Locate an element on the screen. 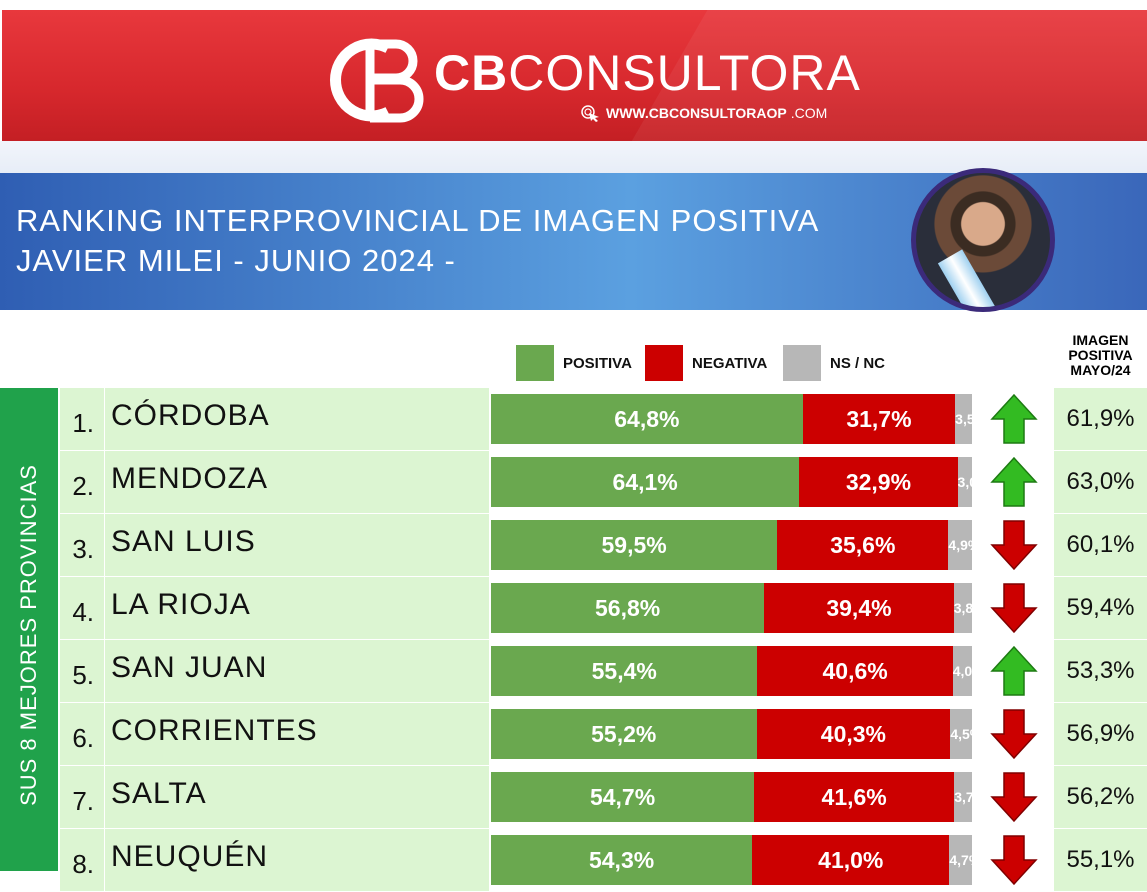 Image resolution: width=1147 pixels, height=892 pixels. bar-ns-nc: 4,0% is located at coordinates (962, 671).